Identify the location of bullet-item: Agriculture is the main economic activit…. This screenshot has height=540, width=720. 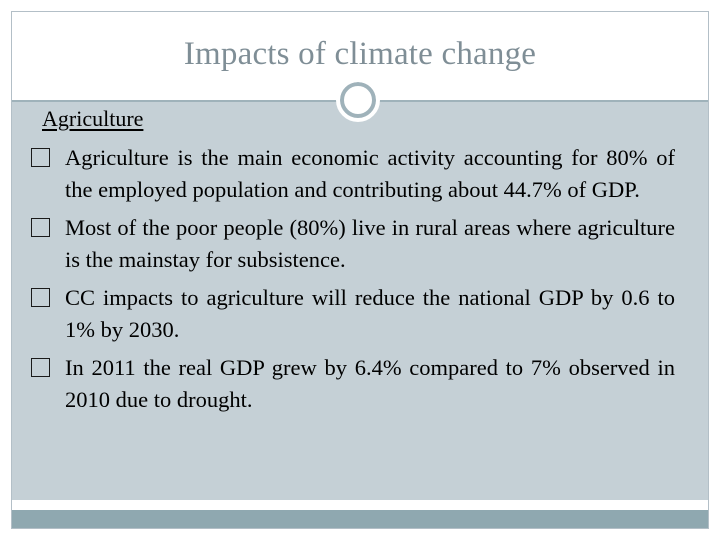
(353, 173).